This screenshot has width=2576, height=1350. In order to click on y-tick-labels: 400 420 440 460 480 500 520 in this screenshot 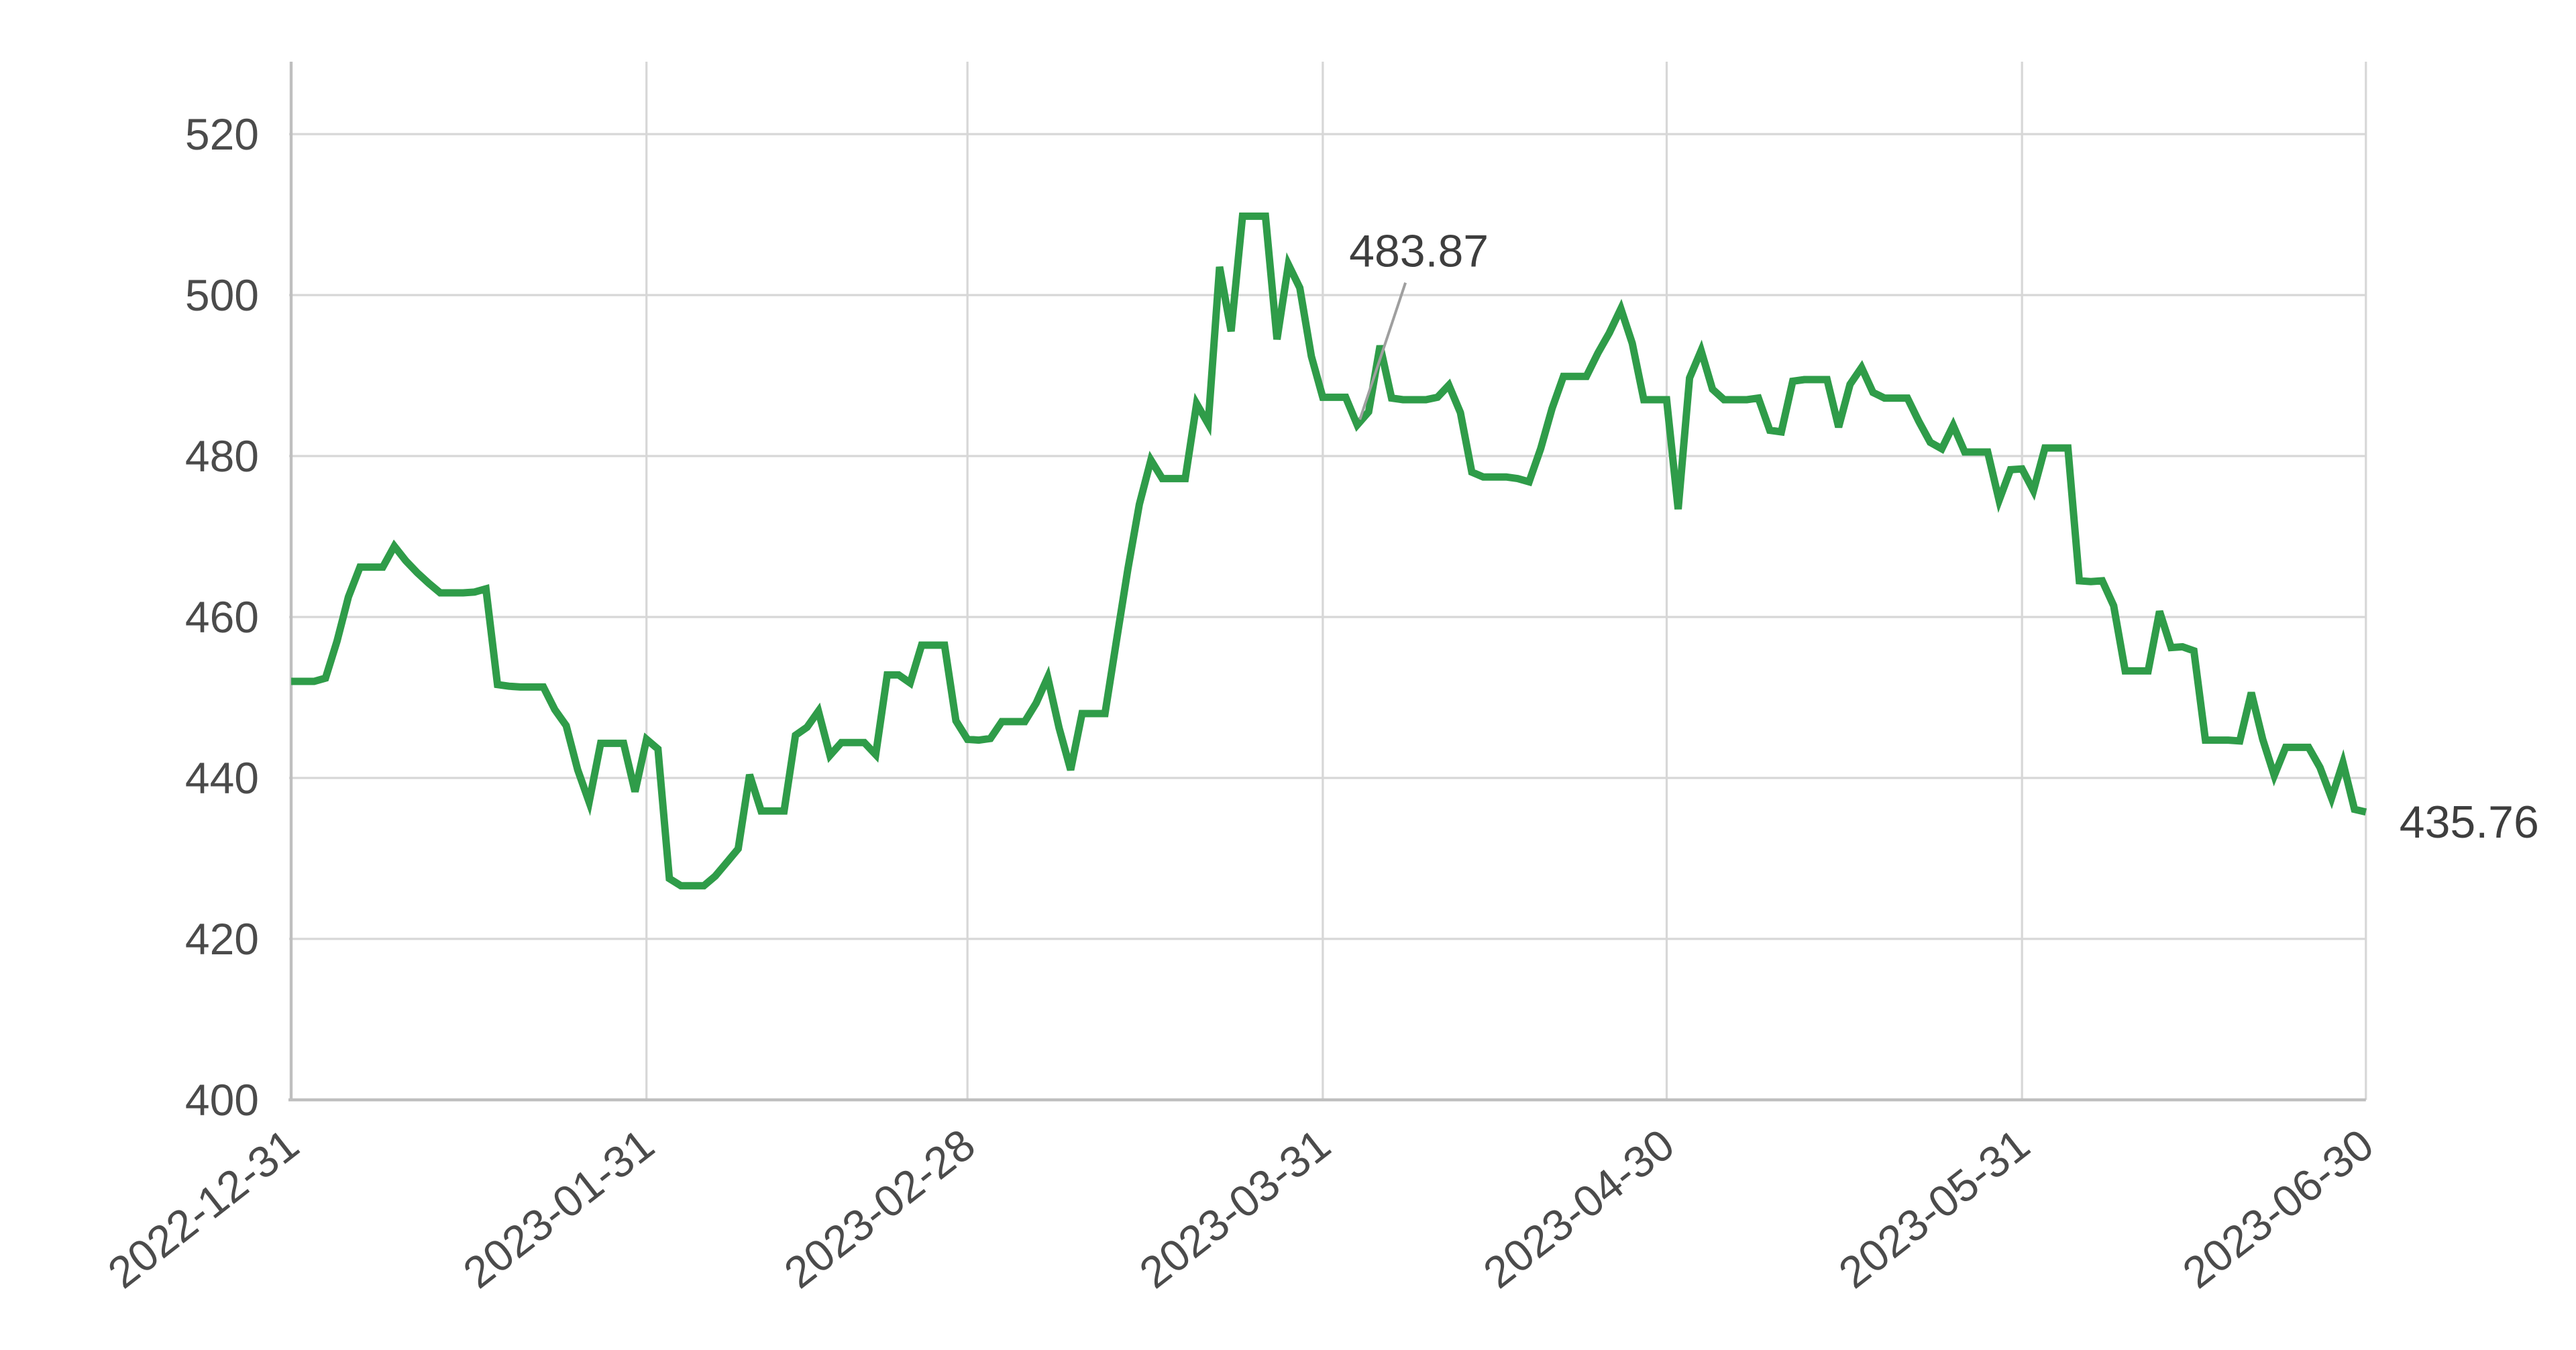, I will do `click(222, 617)`.